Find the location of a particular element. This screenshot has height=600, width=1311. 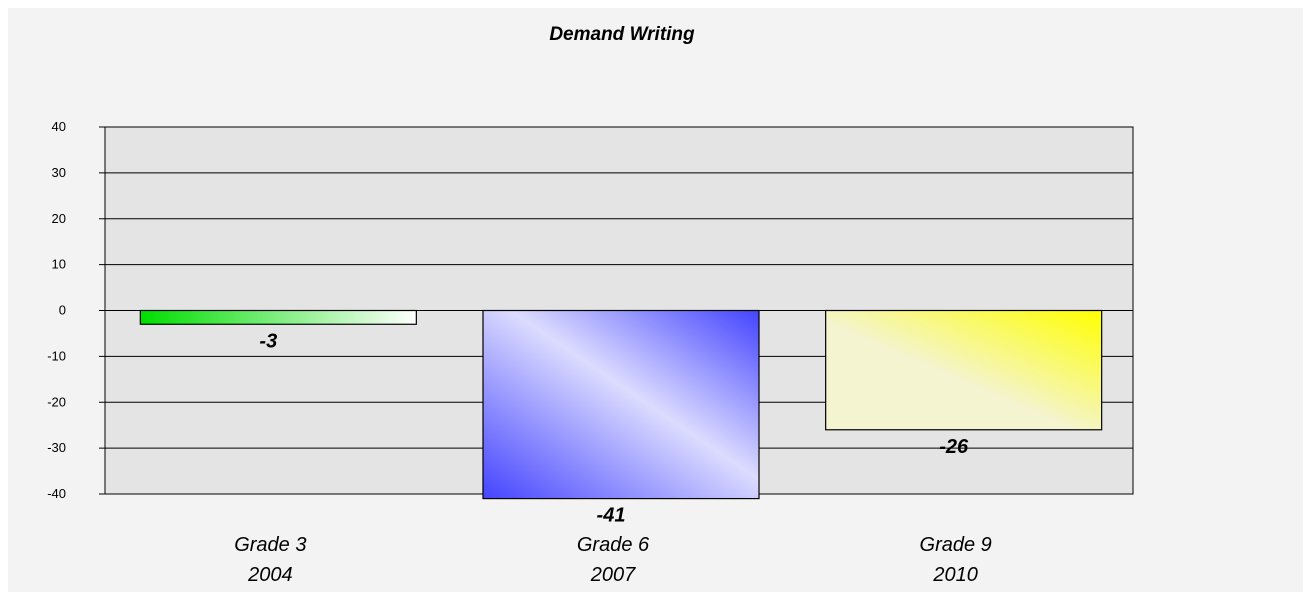

y-tick-label: 10 is located at coordinates (59, 264).